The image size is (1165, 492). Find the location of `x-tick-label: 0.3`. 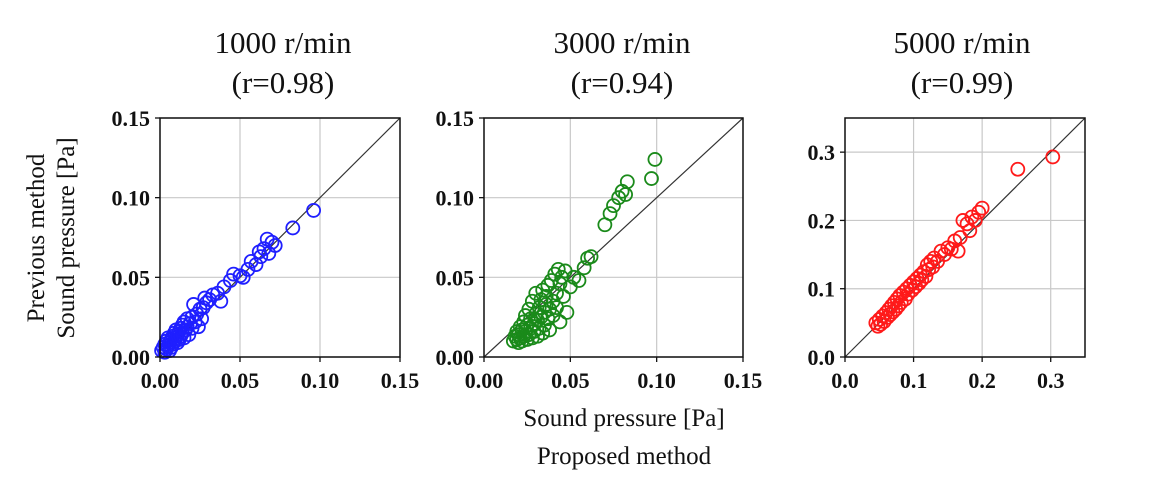

x-tick-label: 0.3 is located at coordinates (1051, 380).